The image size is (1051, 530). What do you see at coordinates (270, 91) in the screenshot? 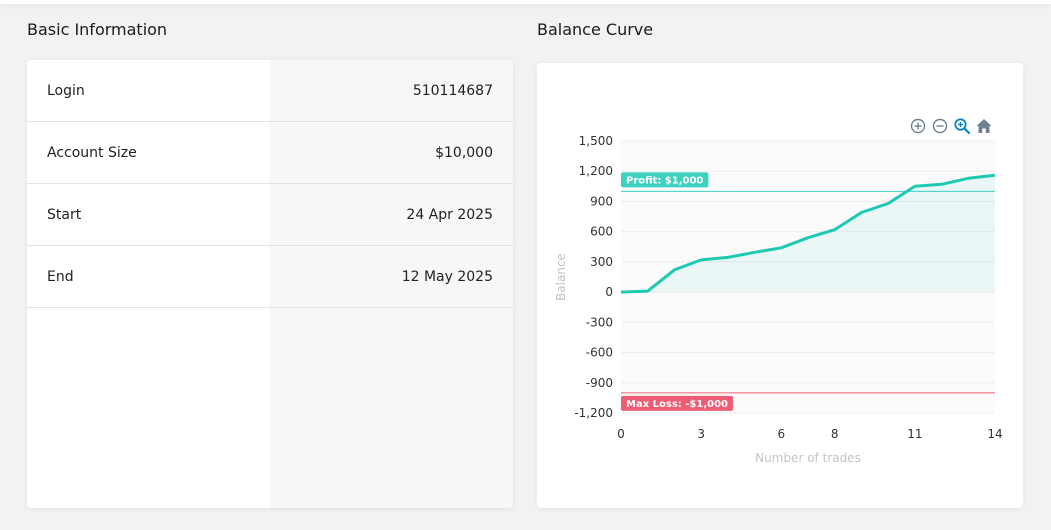
I see `info-row-login: Login 510114687` at bounding box center [270, 91].